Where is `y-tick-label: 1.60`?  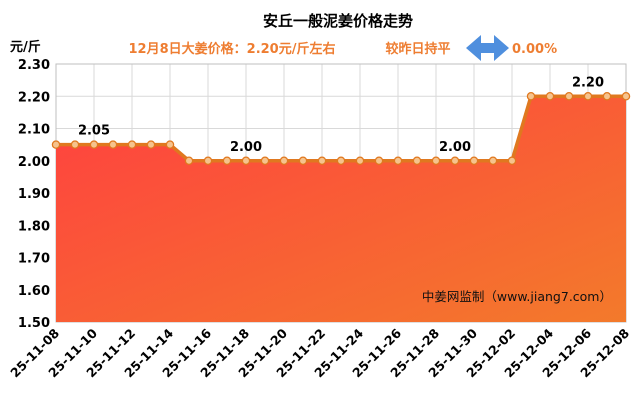 y-tick-label: 1.60 is located at coordinates (34, 291).